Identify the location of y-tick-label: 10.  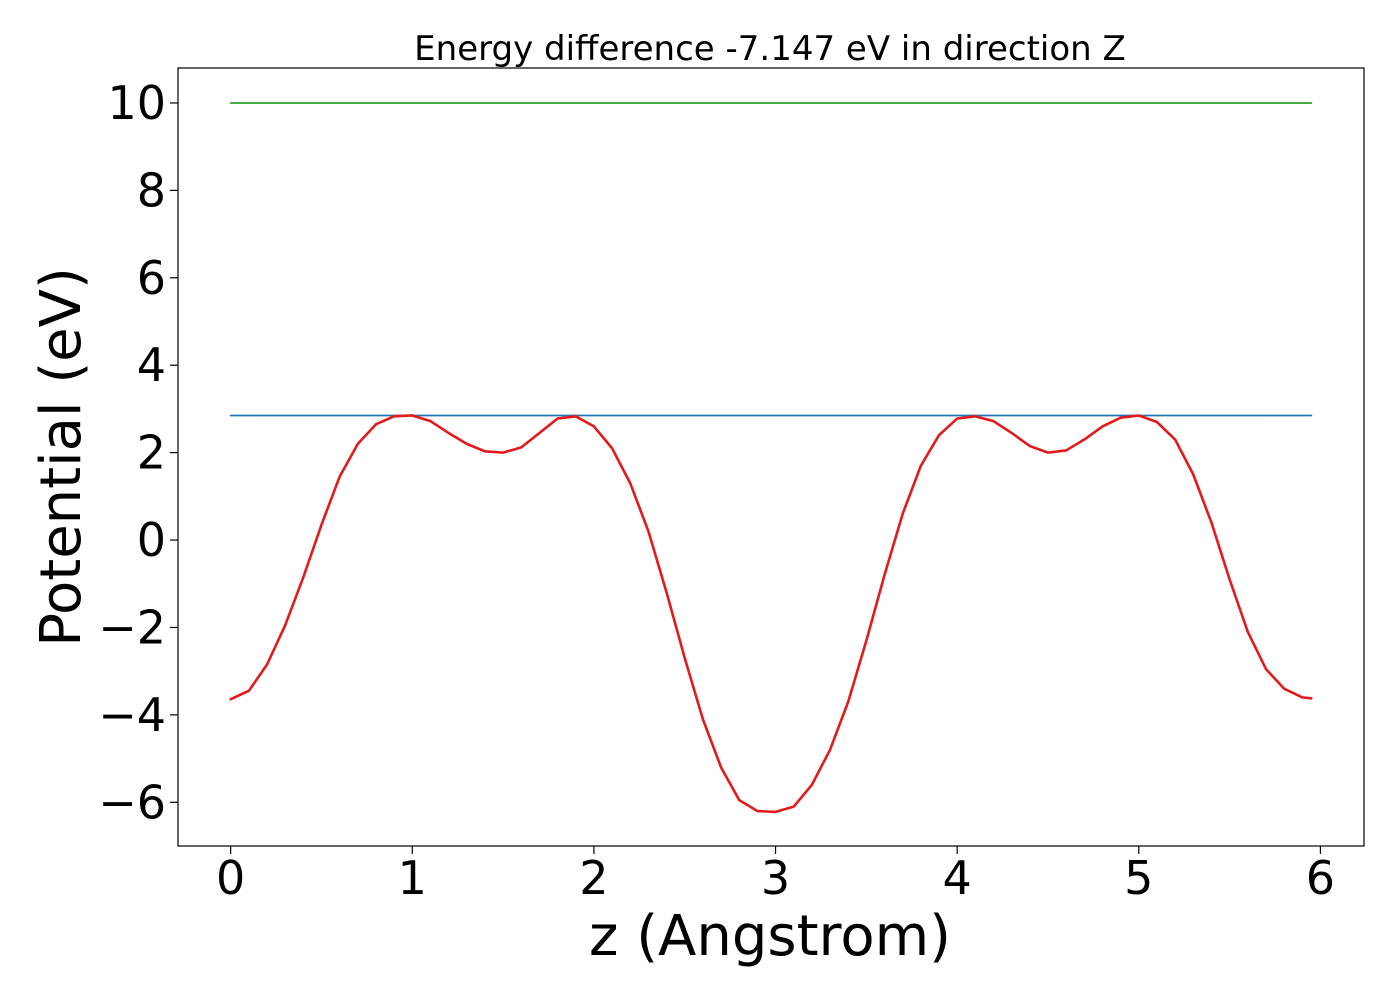
(136, 103).